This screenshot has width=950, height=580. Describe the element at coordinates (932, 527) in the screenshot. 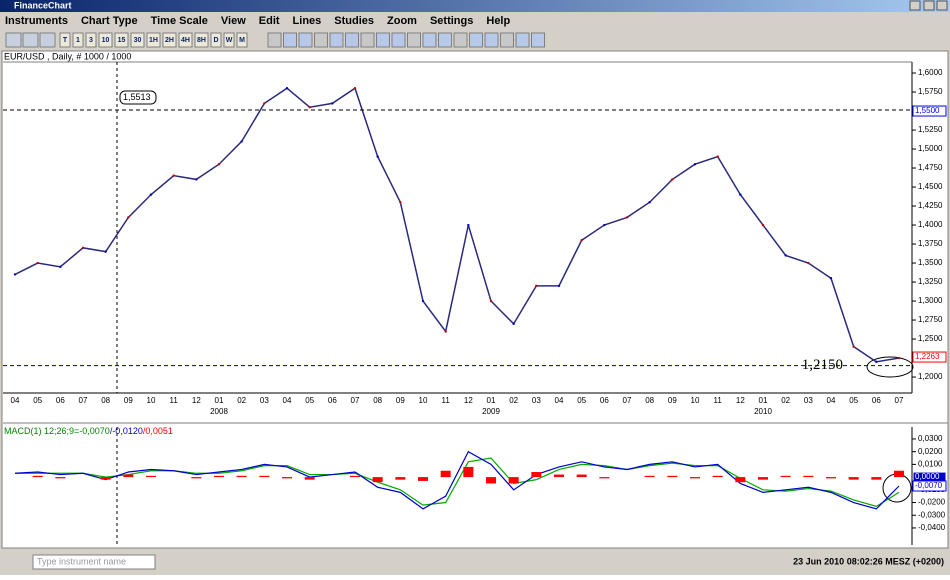

I see `y-tick-label: -0,0400` at that location.